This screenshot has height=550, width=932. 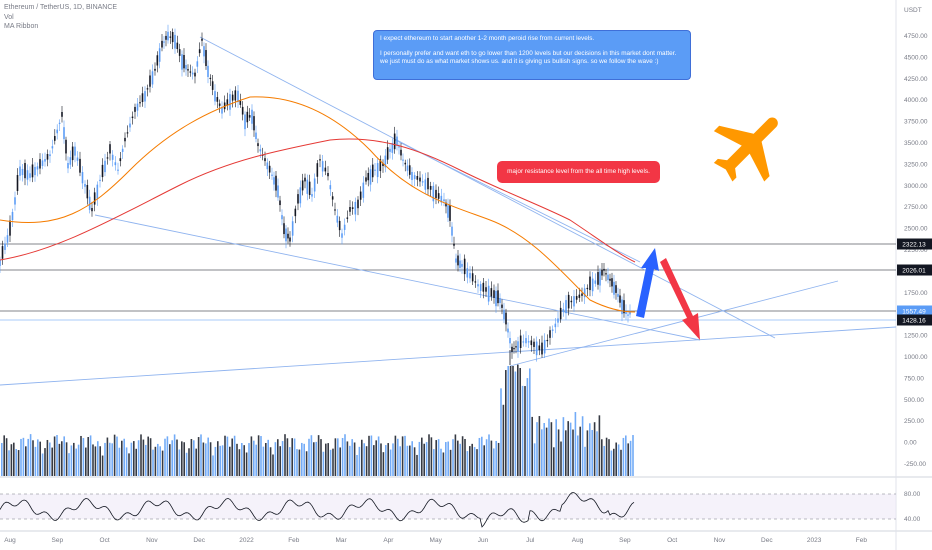 I want to click on time-tick-label: 2022, so click(x=246, y=540).